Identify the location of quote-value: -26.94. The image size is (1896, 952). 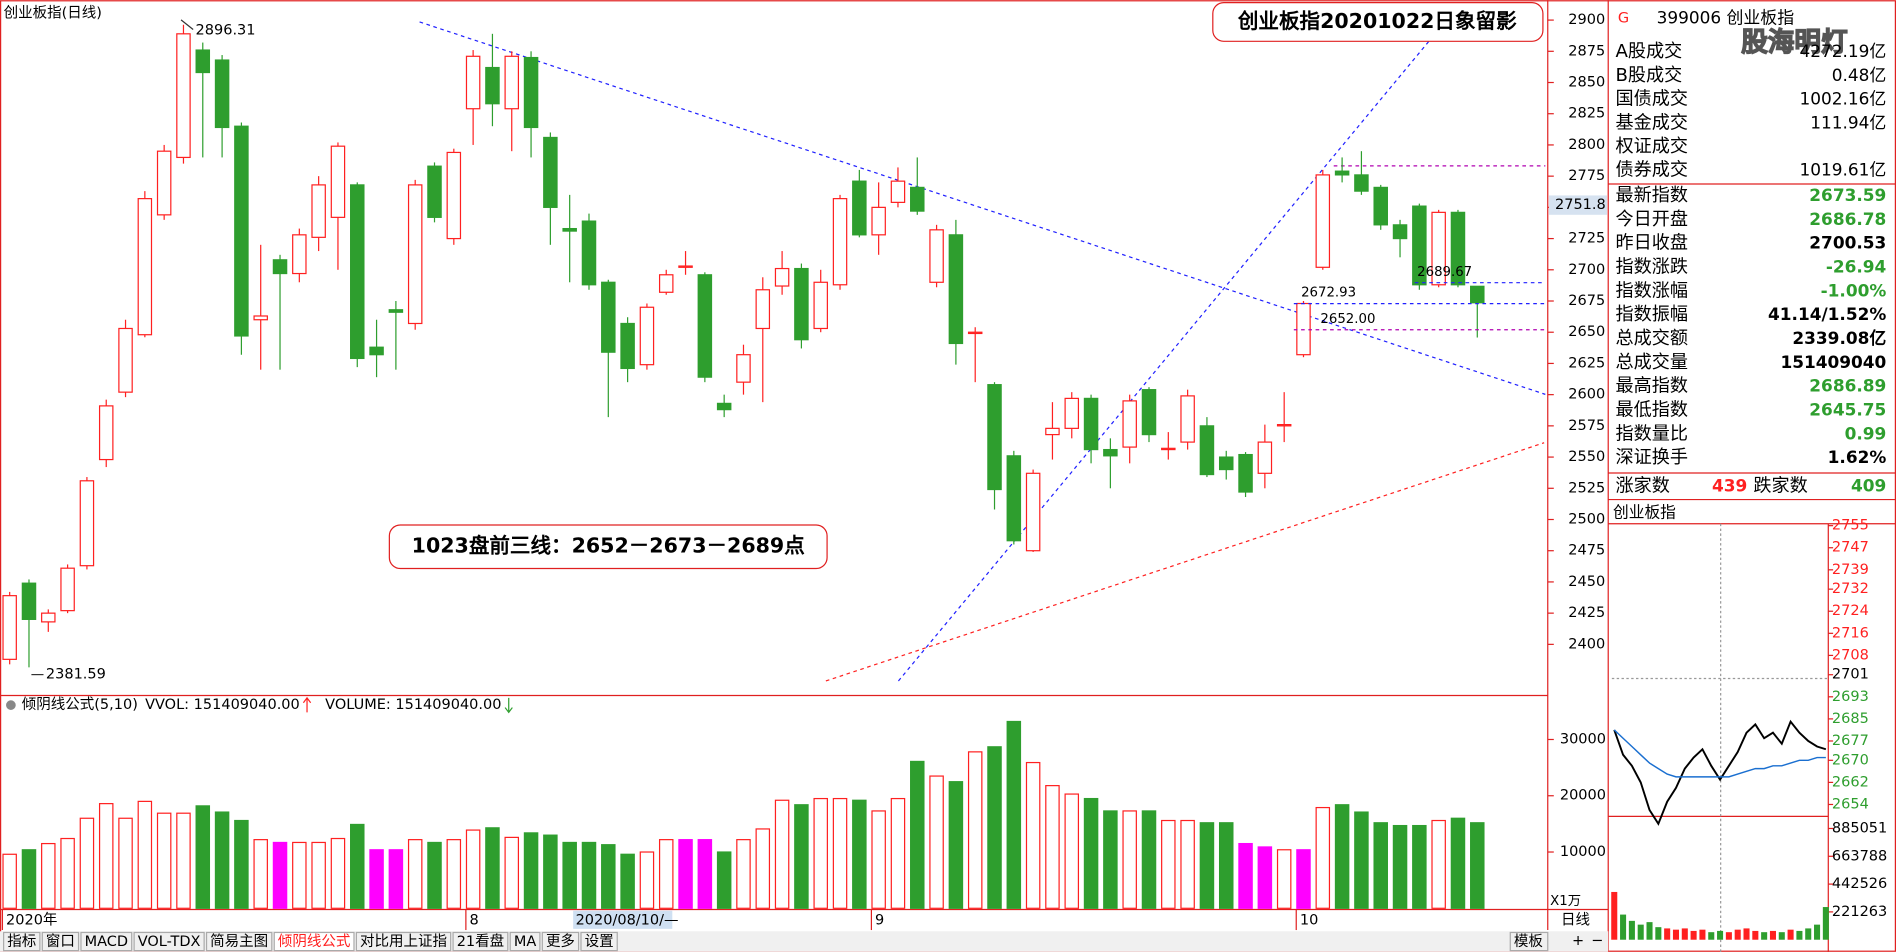
(1856, 267).